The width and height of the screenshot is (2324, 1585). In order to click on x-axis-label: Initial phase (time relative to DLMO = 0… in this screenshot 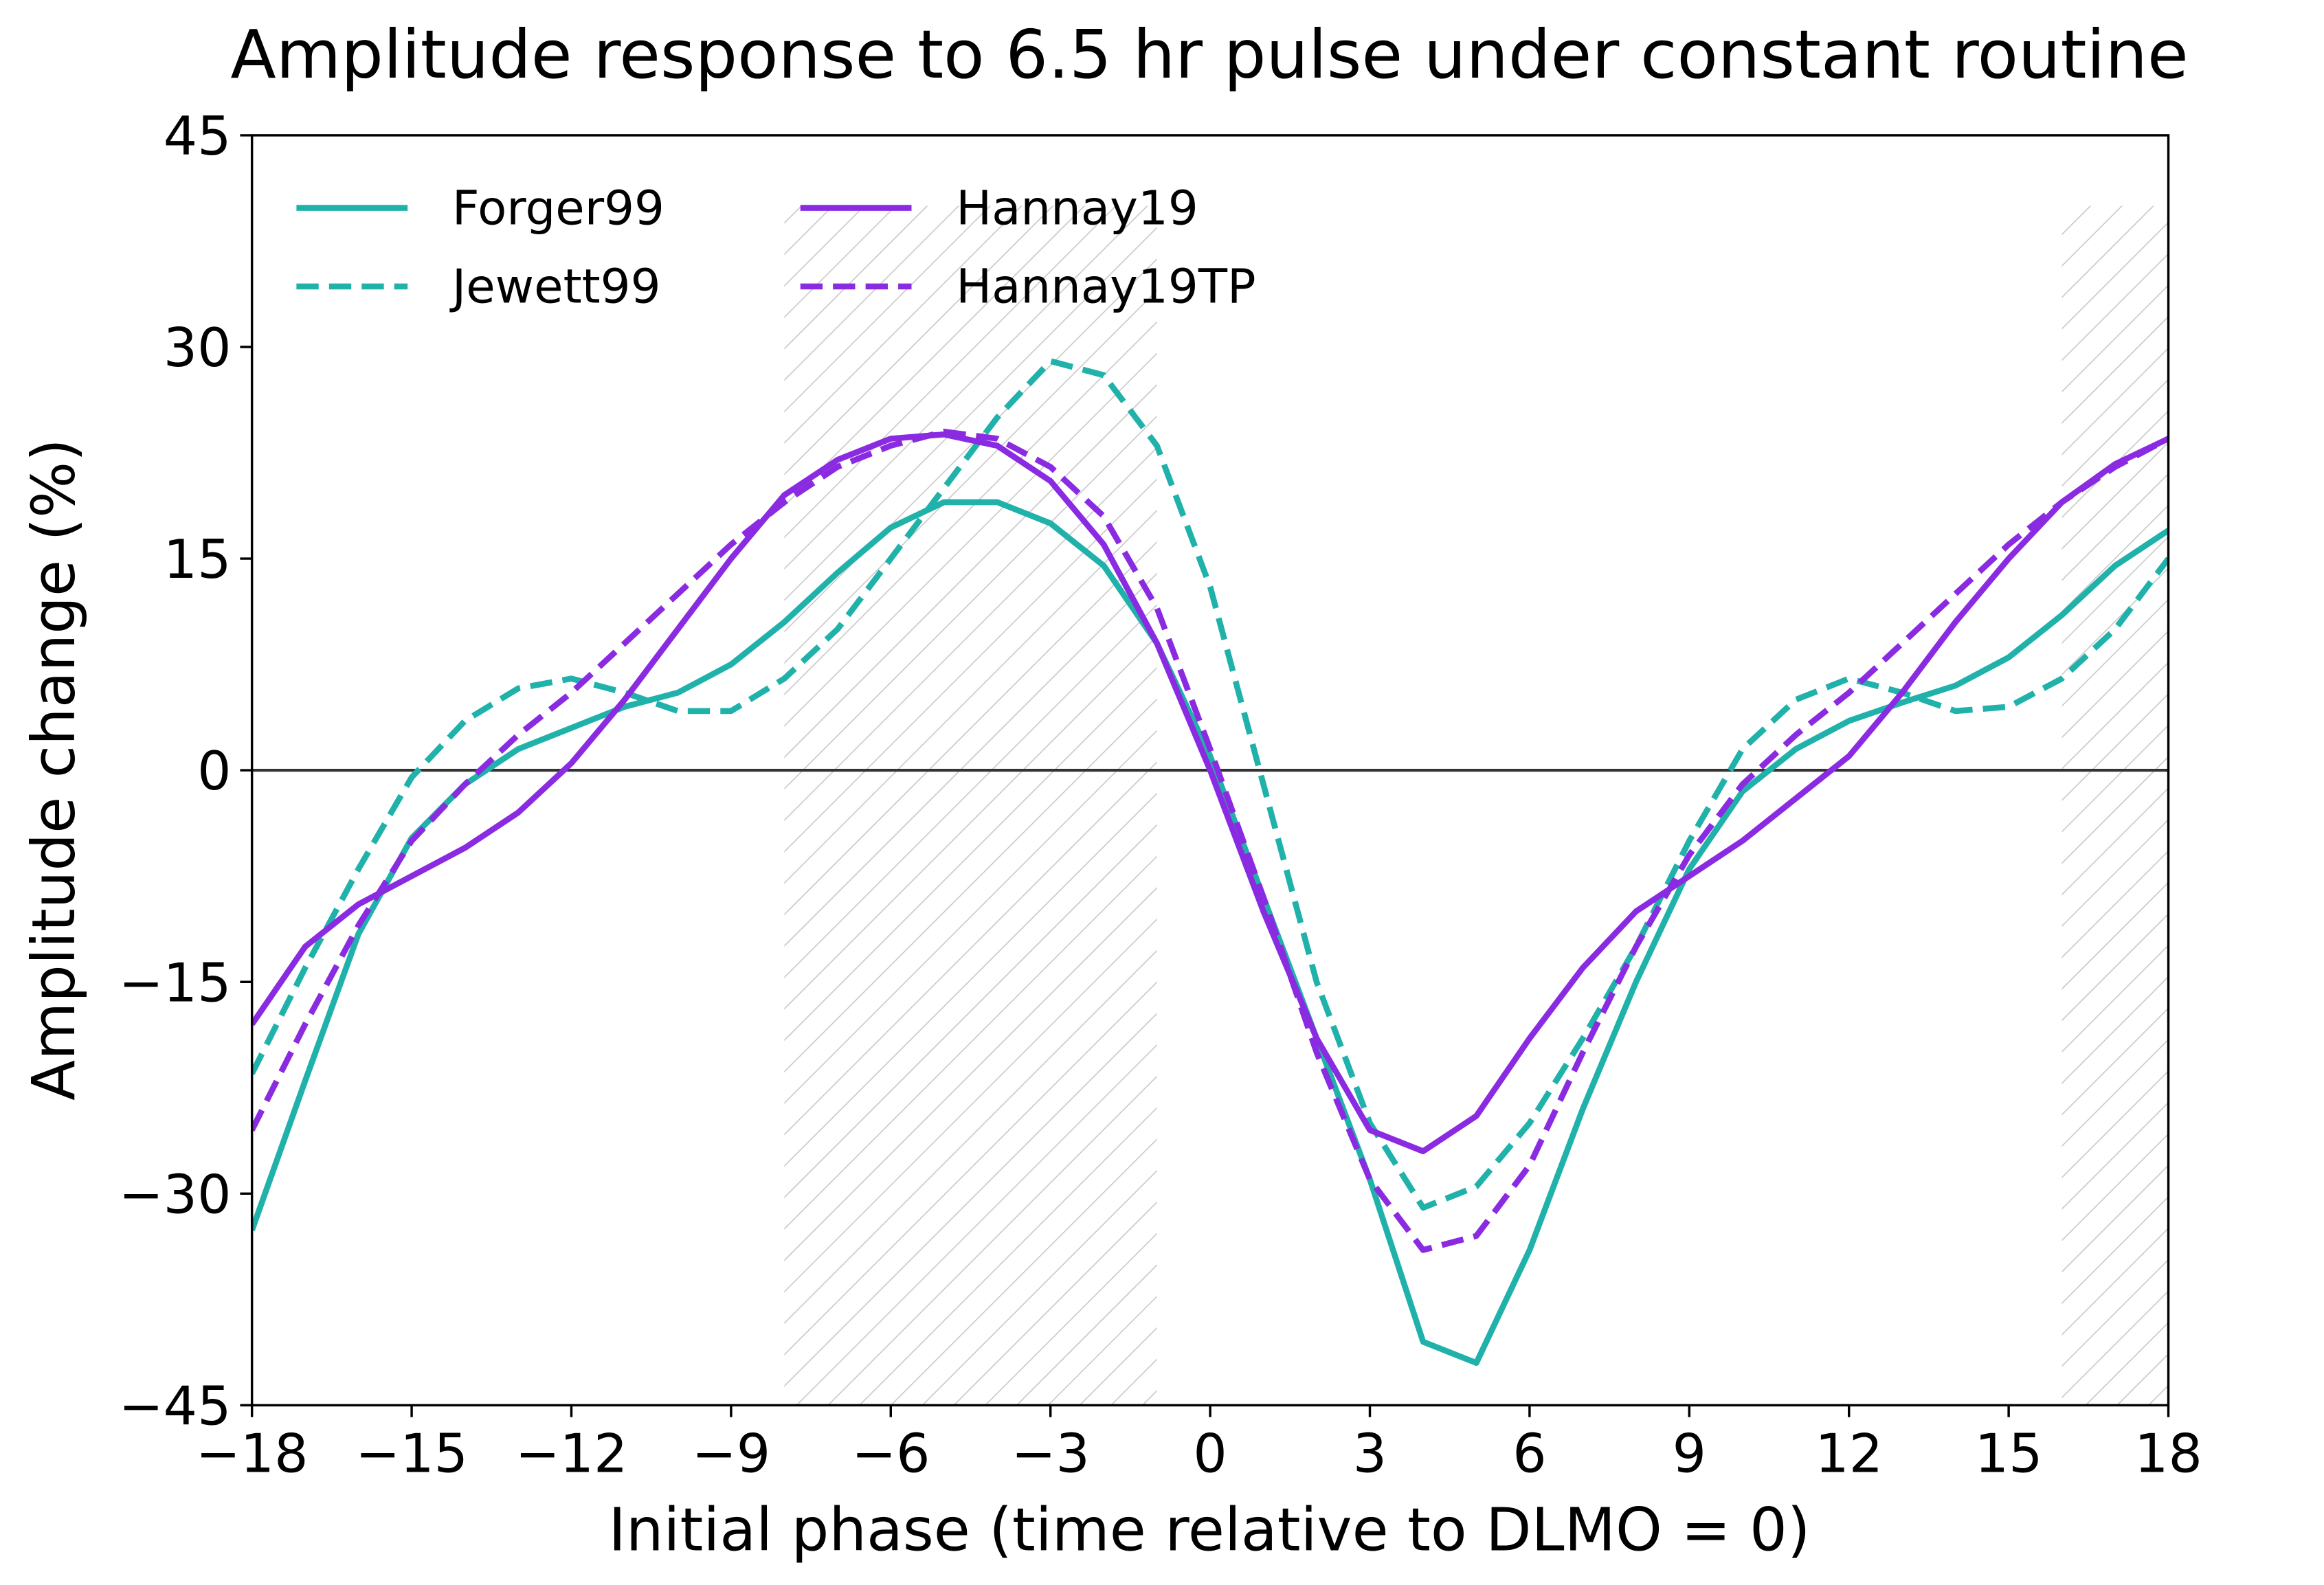, I will do `click(1209, 1530)`.